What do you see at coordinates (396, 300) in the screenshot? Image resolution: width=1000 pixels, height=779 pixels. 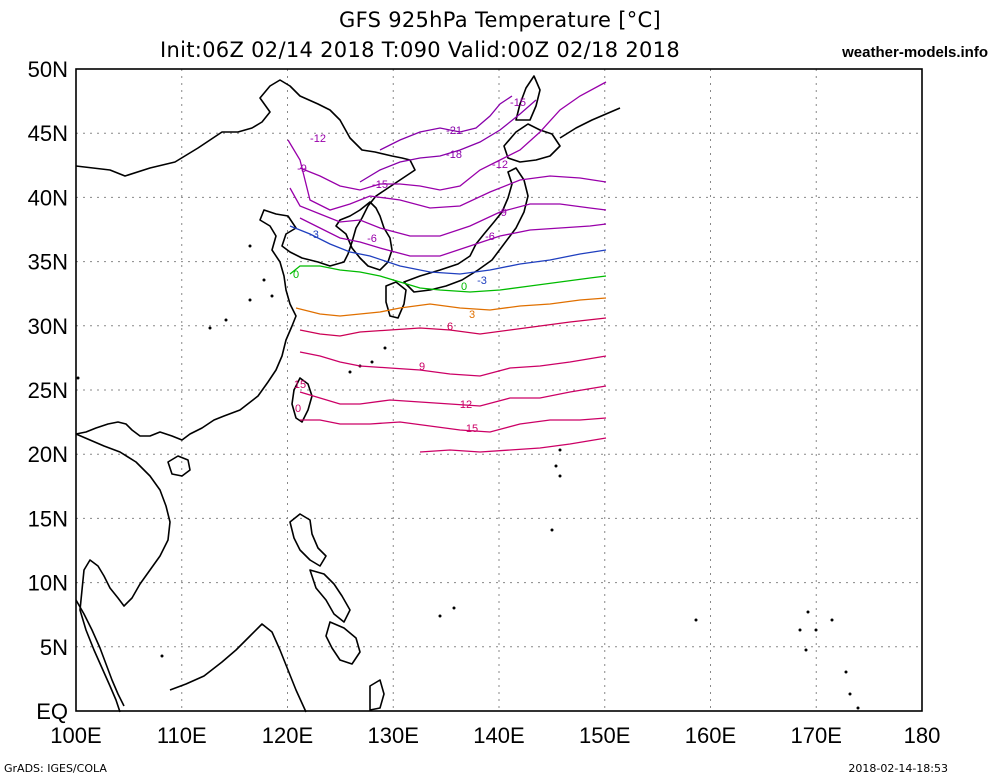 I see `coastline-kyushu` at bounding box center [396, 300].